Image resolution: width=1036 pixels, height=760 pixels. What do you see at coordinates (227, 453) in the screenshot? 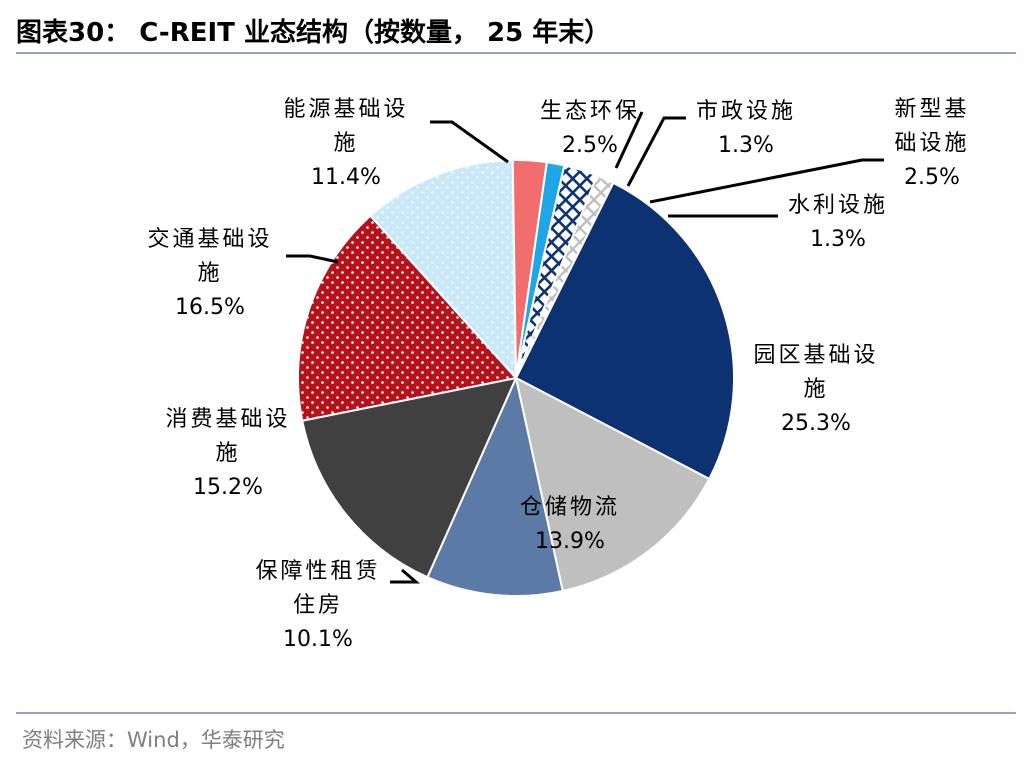
I see `slice-label-4: 消费基础设施 15.2%` at bounding box center [227, 453].